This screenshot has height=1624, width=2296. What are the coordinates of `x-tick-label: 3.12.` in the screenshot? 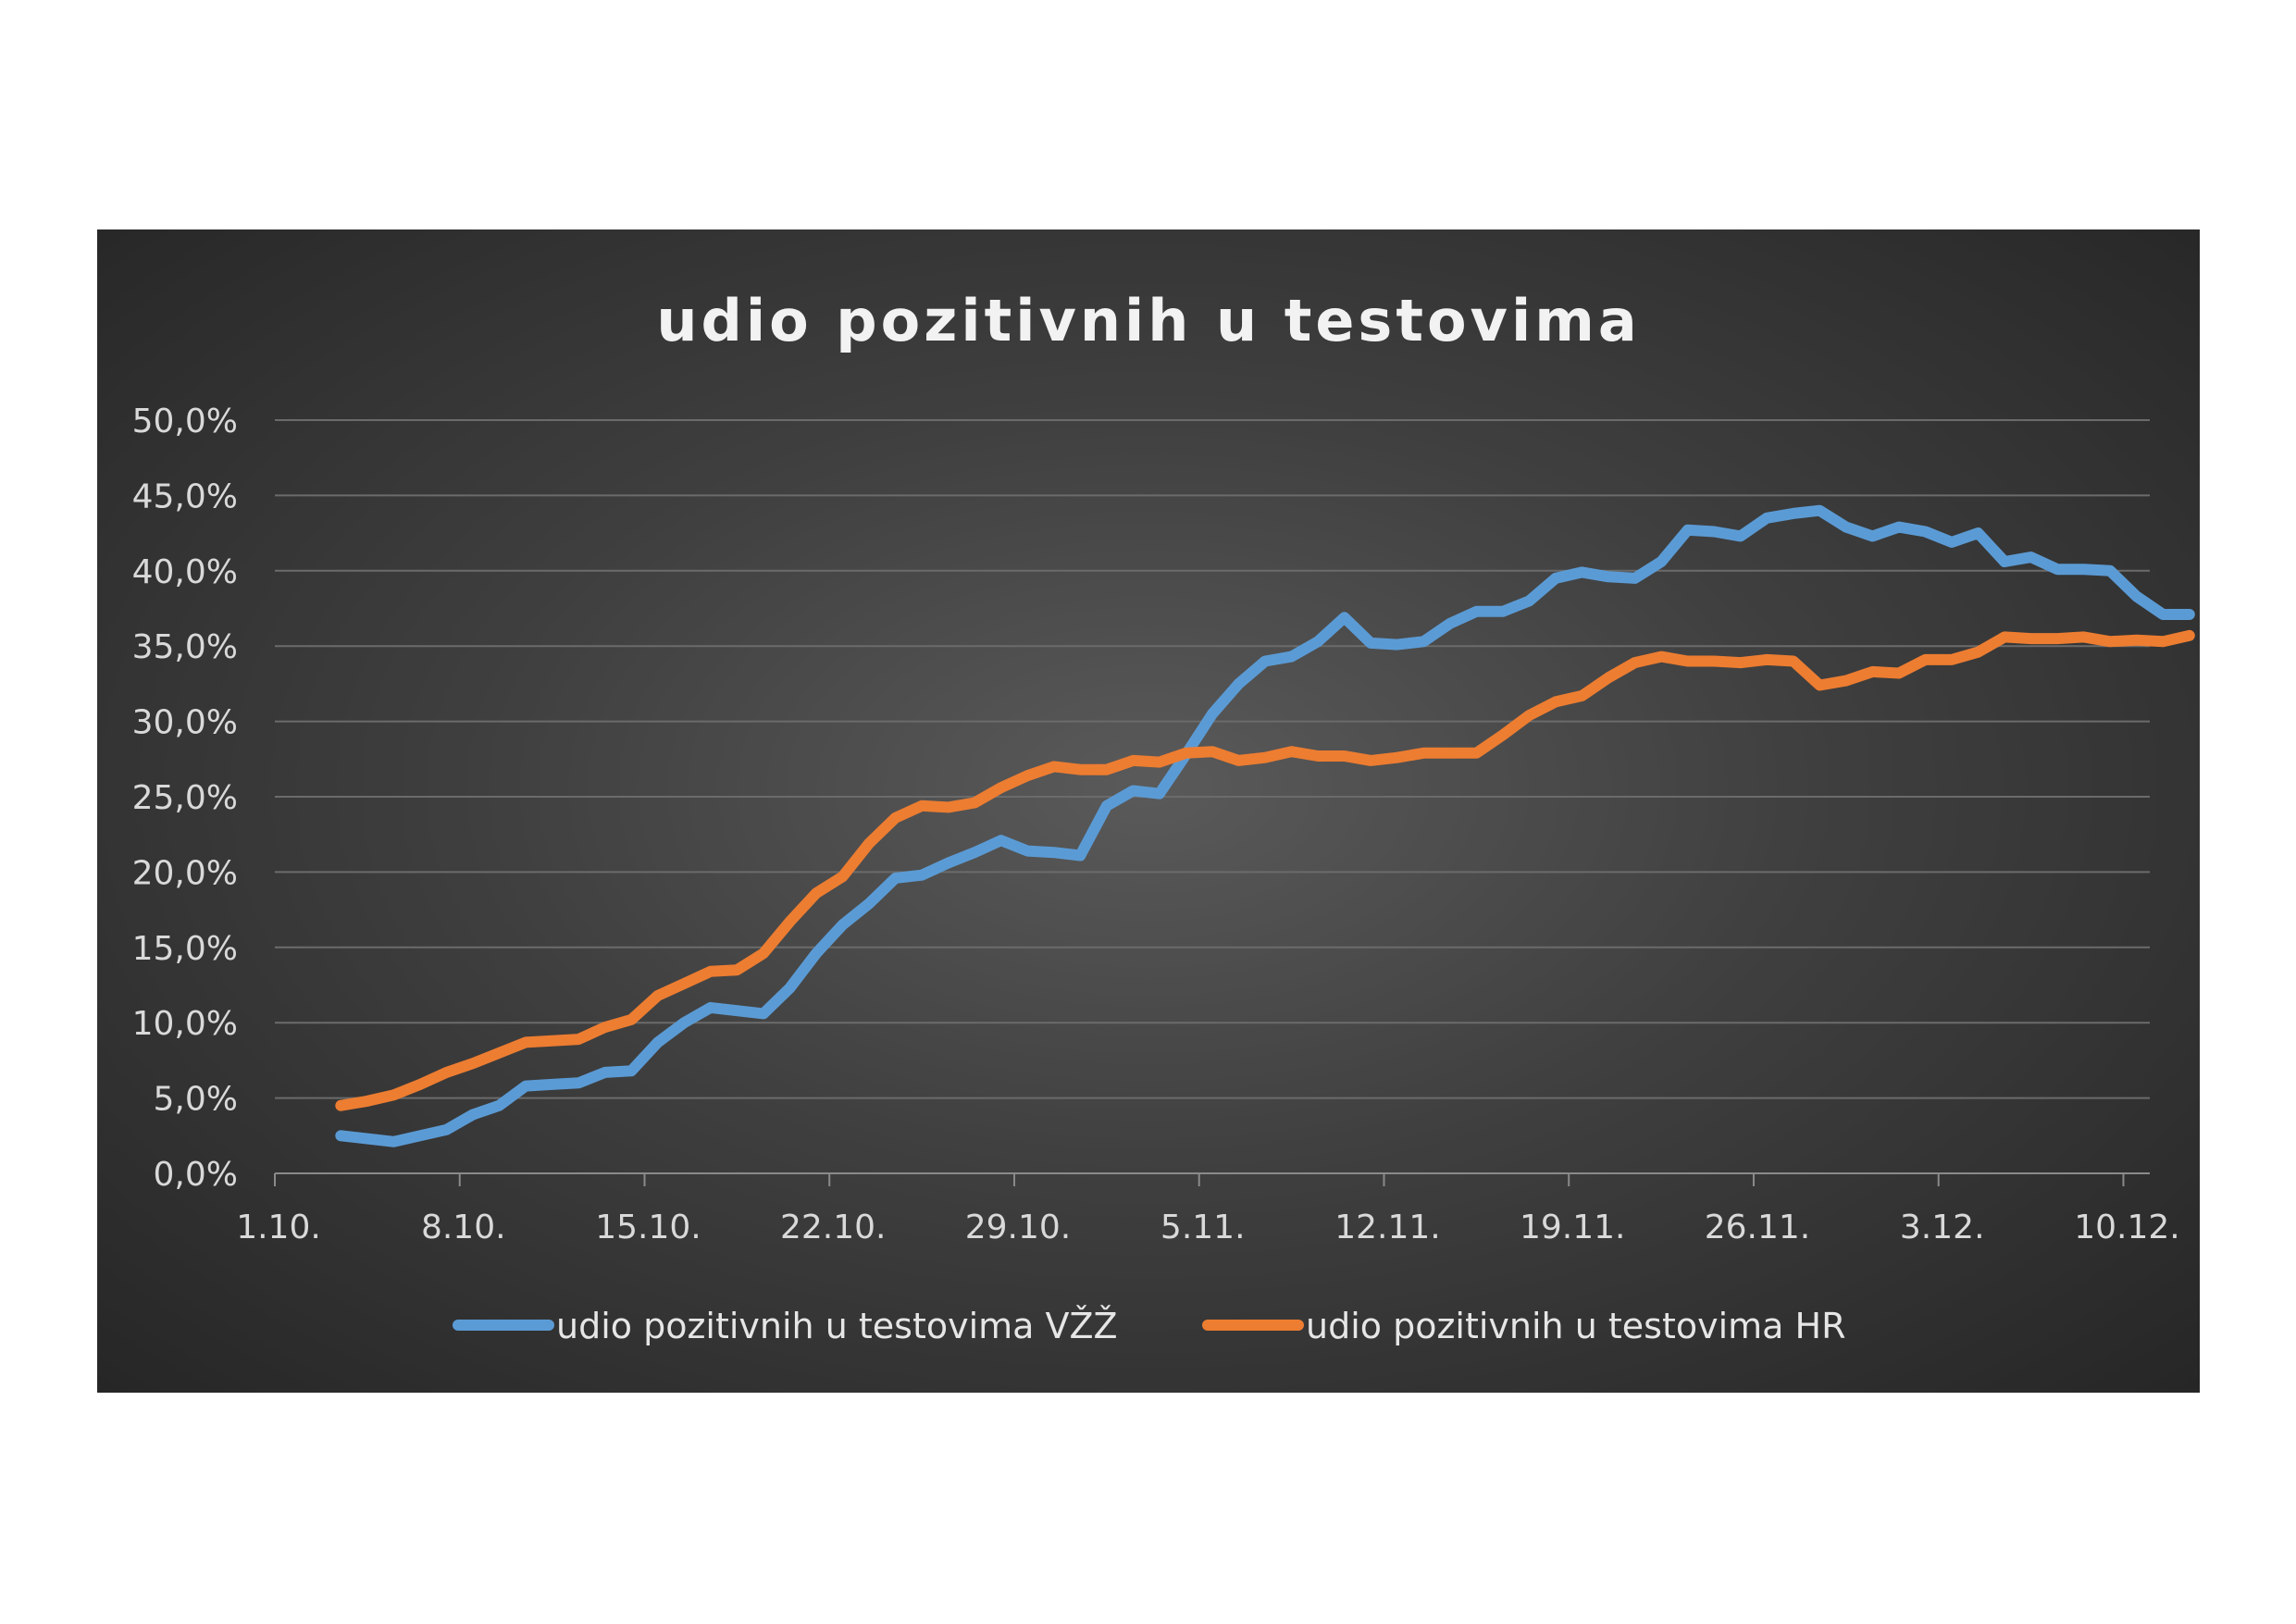 It's located at (1943, 1227).